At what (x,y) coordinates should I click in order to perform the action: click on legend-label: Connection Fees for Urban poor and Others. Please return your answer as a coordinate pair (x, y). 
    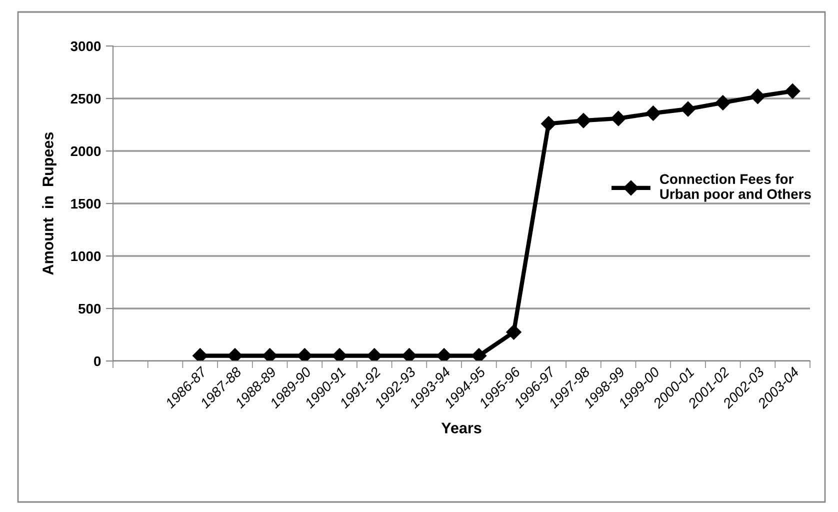
    Looking at the image, I should click on (735, 188).